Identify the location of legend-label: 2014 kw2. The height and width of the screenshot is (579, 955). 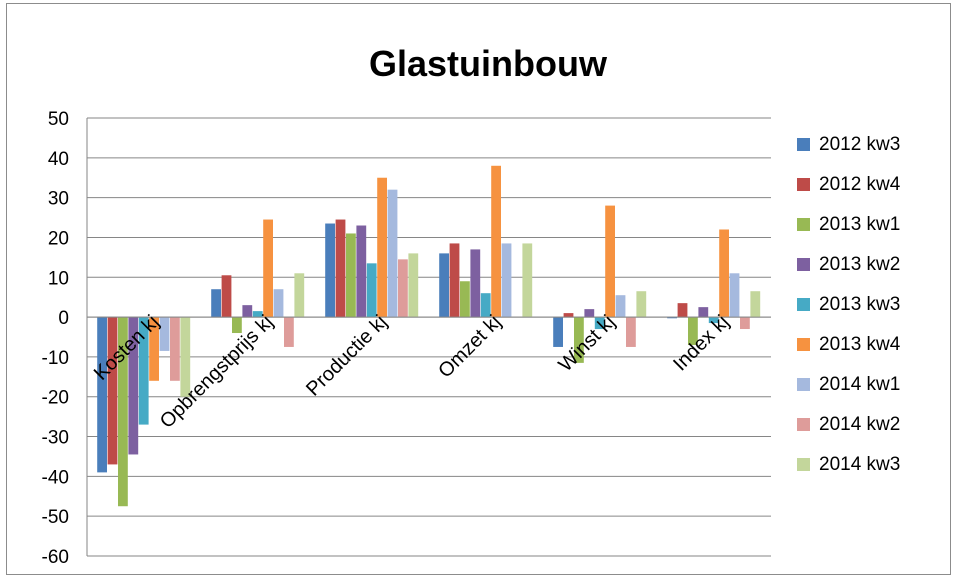
(859, 424).